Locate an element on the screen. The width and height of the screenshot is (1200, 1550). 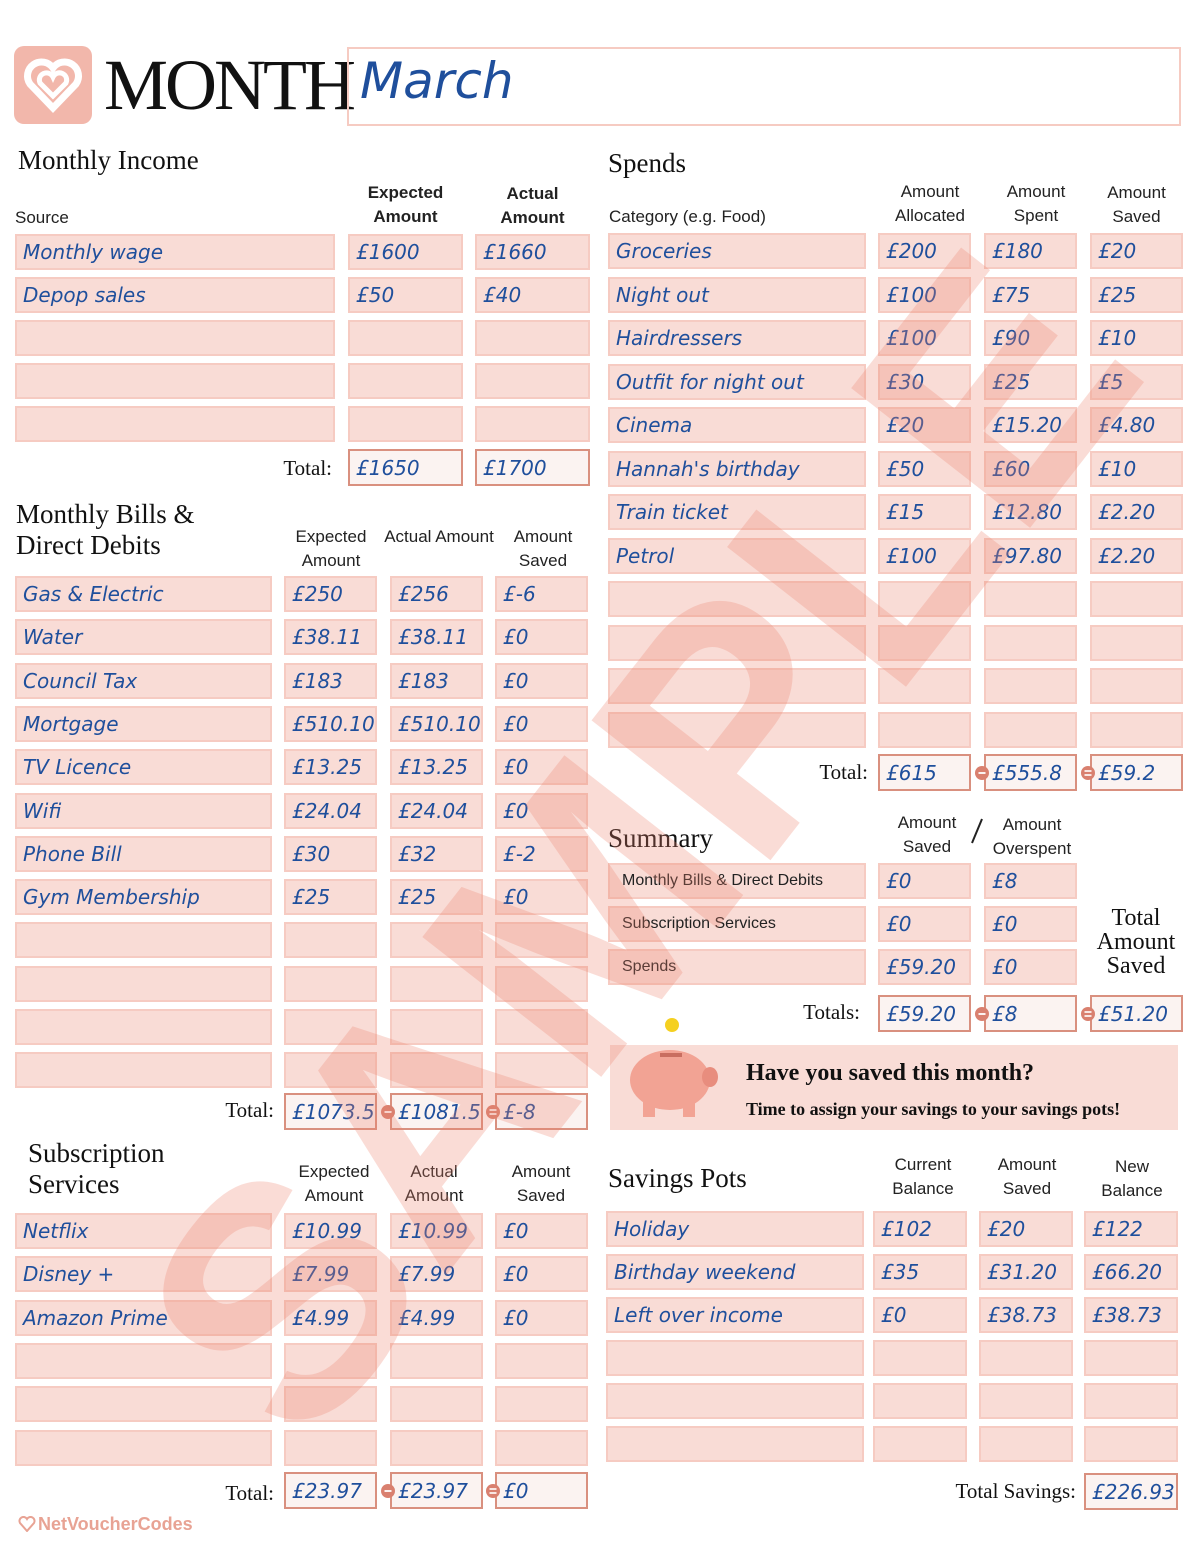
header-title: MONTH is located at coordinates (230, 85).